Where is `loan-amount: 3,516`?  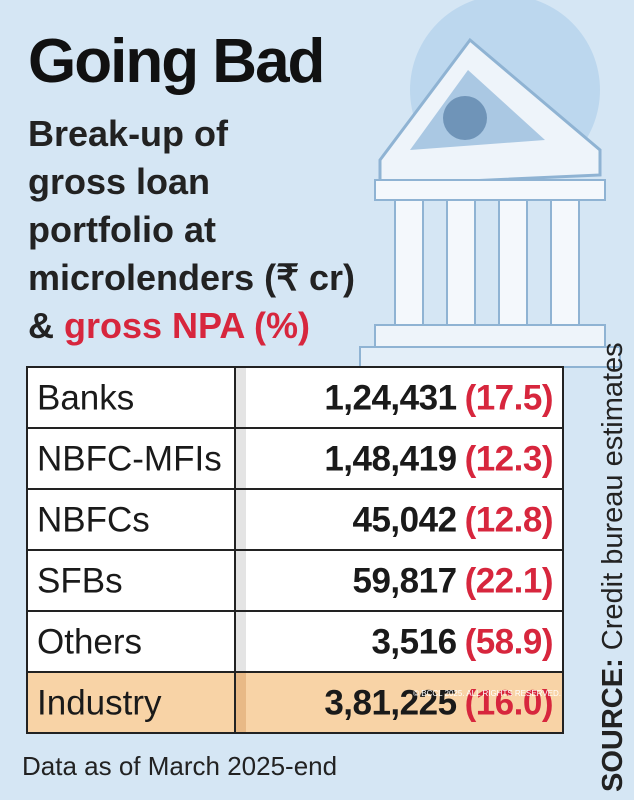 loan-amount: 3,516 is located at coordinates (413, 642).